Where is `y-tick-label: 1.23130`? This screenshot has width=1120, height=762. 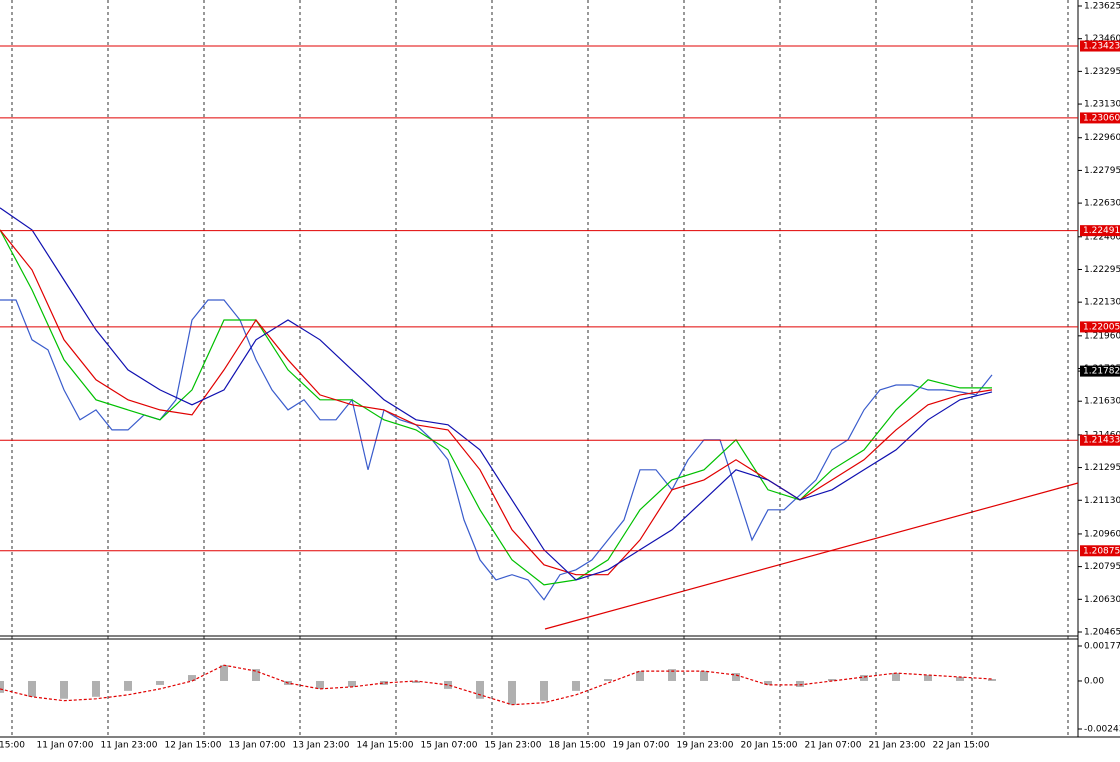 y-tick-label: 1.23130 is located at coordinates (1102, 105).